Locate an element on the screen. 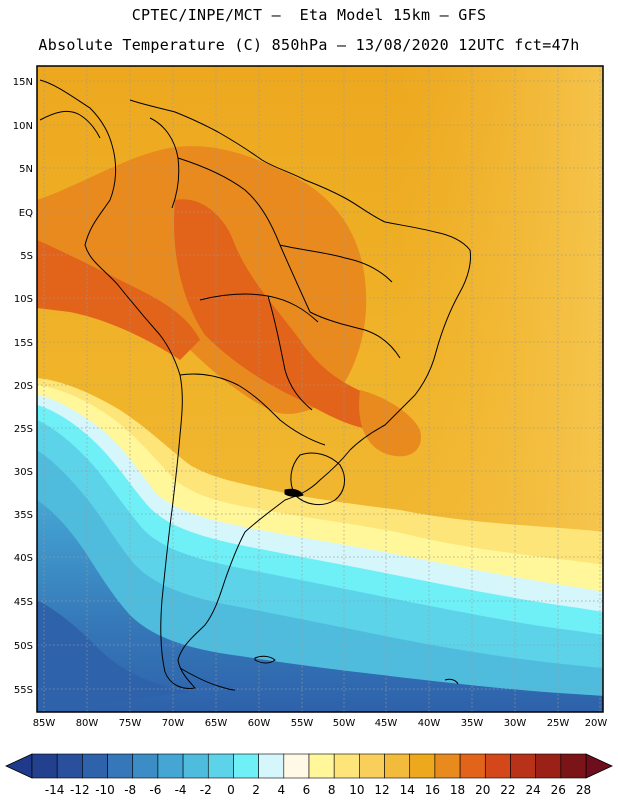  lon-tick: 65W is located at coordinates (216, 723).